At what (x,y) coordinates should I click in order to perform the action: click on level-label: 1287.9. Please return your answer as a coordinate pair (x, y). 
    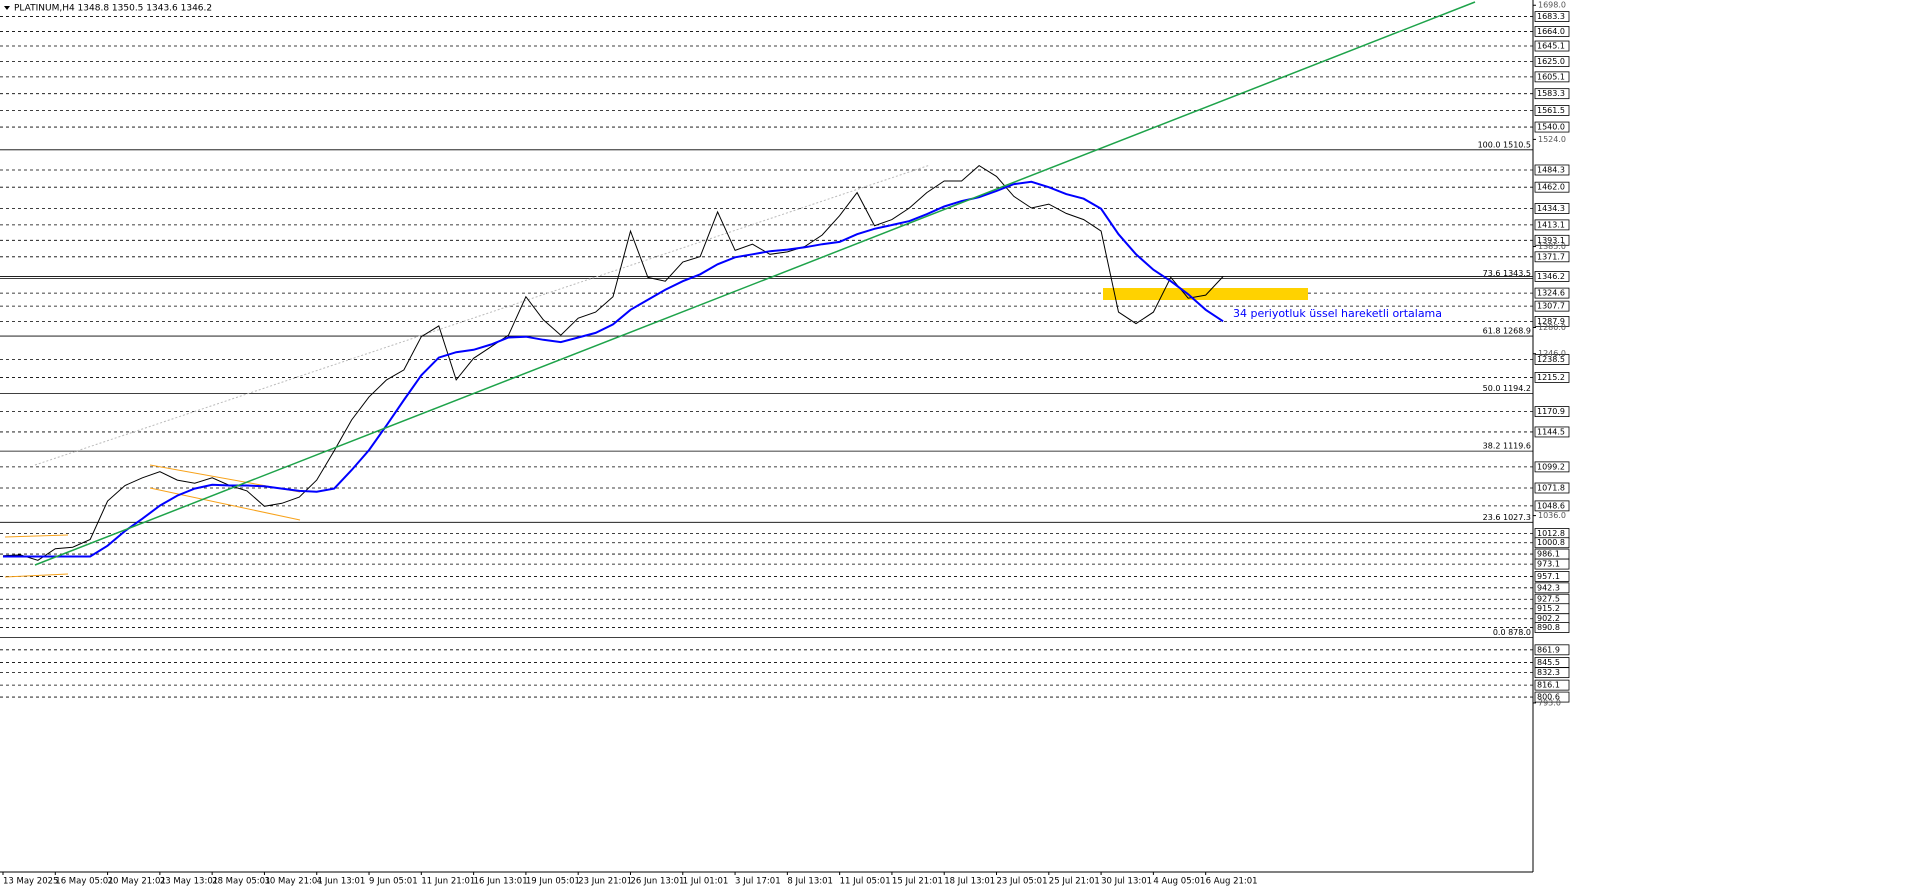
    Looking at the image, I should click on (1551, 321).